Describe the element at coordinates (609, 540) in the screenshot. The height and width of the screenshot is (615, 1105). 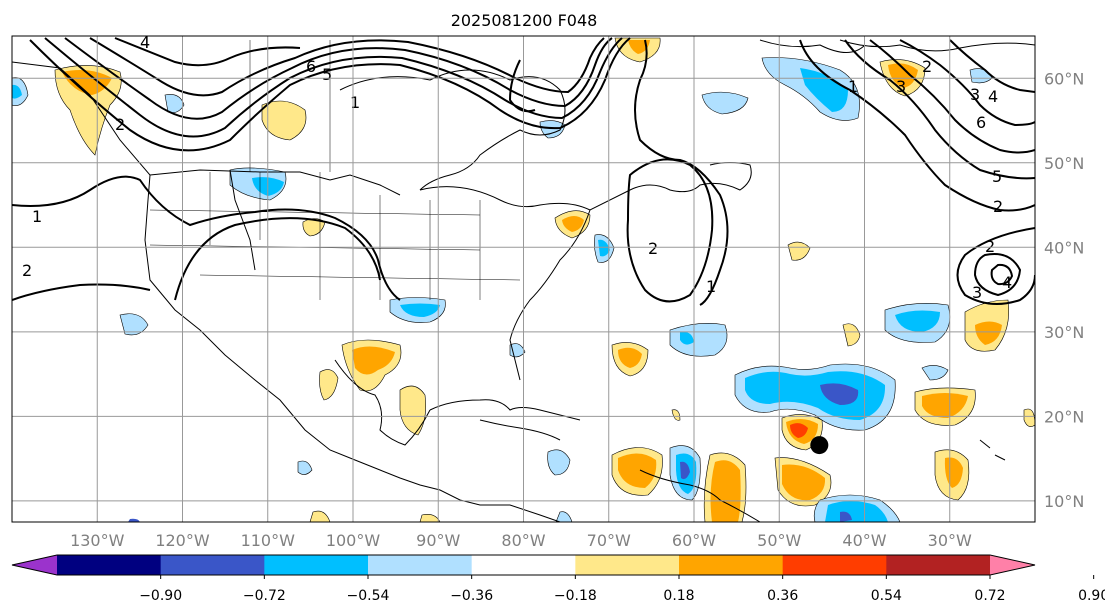
I see `longitude-label: 70°W` at that location.